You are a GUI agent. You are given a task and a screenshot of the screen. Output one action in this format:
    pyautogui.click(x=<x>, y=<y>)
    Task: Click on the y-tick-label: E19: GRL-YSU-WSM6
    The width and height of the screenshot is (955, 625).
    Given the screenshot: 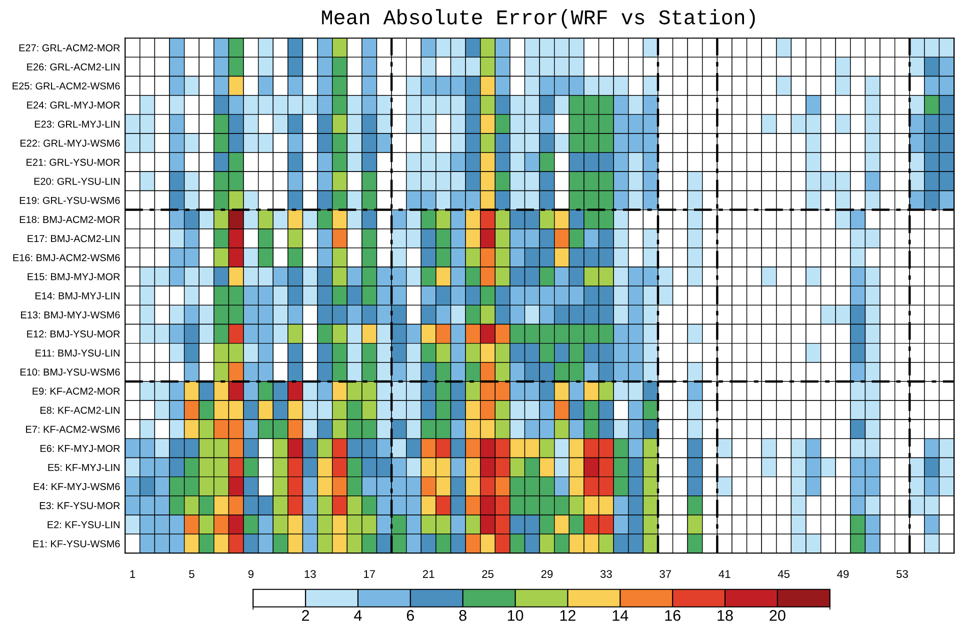 What is the action you would take?
    pyautogui.click(x=70, y=200)
    